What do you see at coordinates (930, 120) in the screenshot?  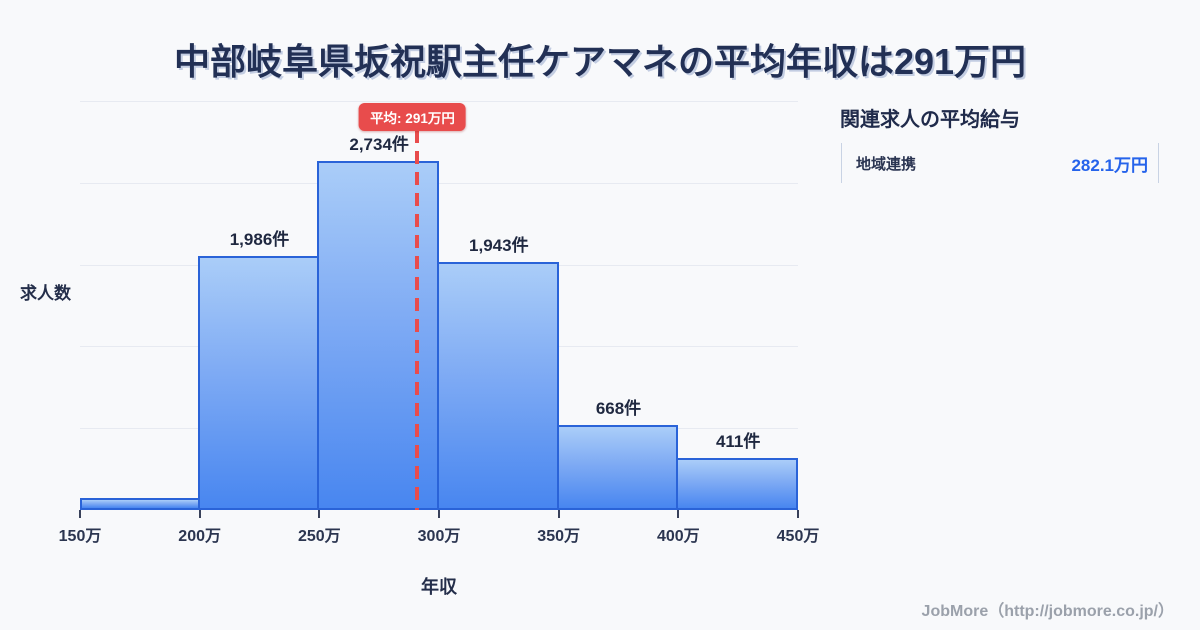 I see `side-panel-title: 関連求人の平均給与` at bounding box center [930, 120].